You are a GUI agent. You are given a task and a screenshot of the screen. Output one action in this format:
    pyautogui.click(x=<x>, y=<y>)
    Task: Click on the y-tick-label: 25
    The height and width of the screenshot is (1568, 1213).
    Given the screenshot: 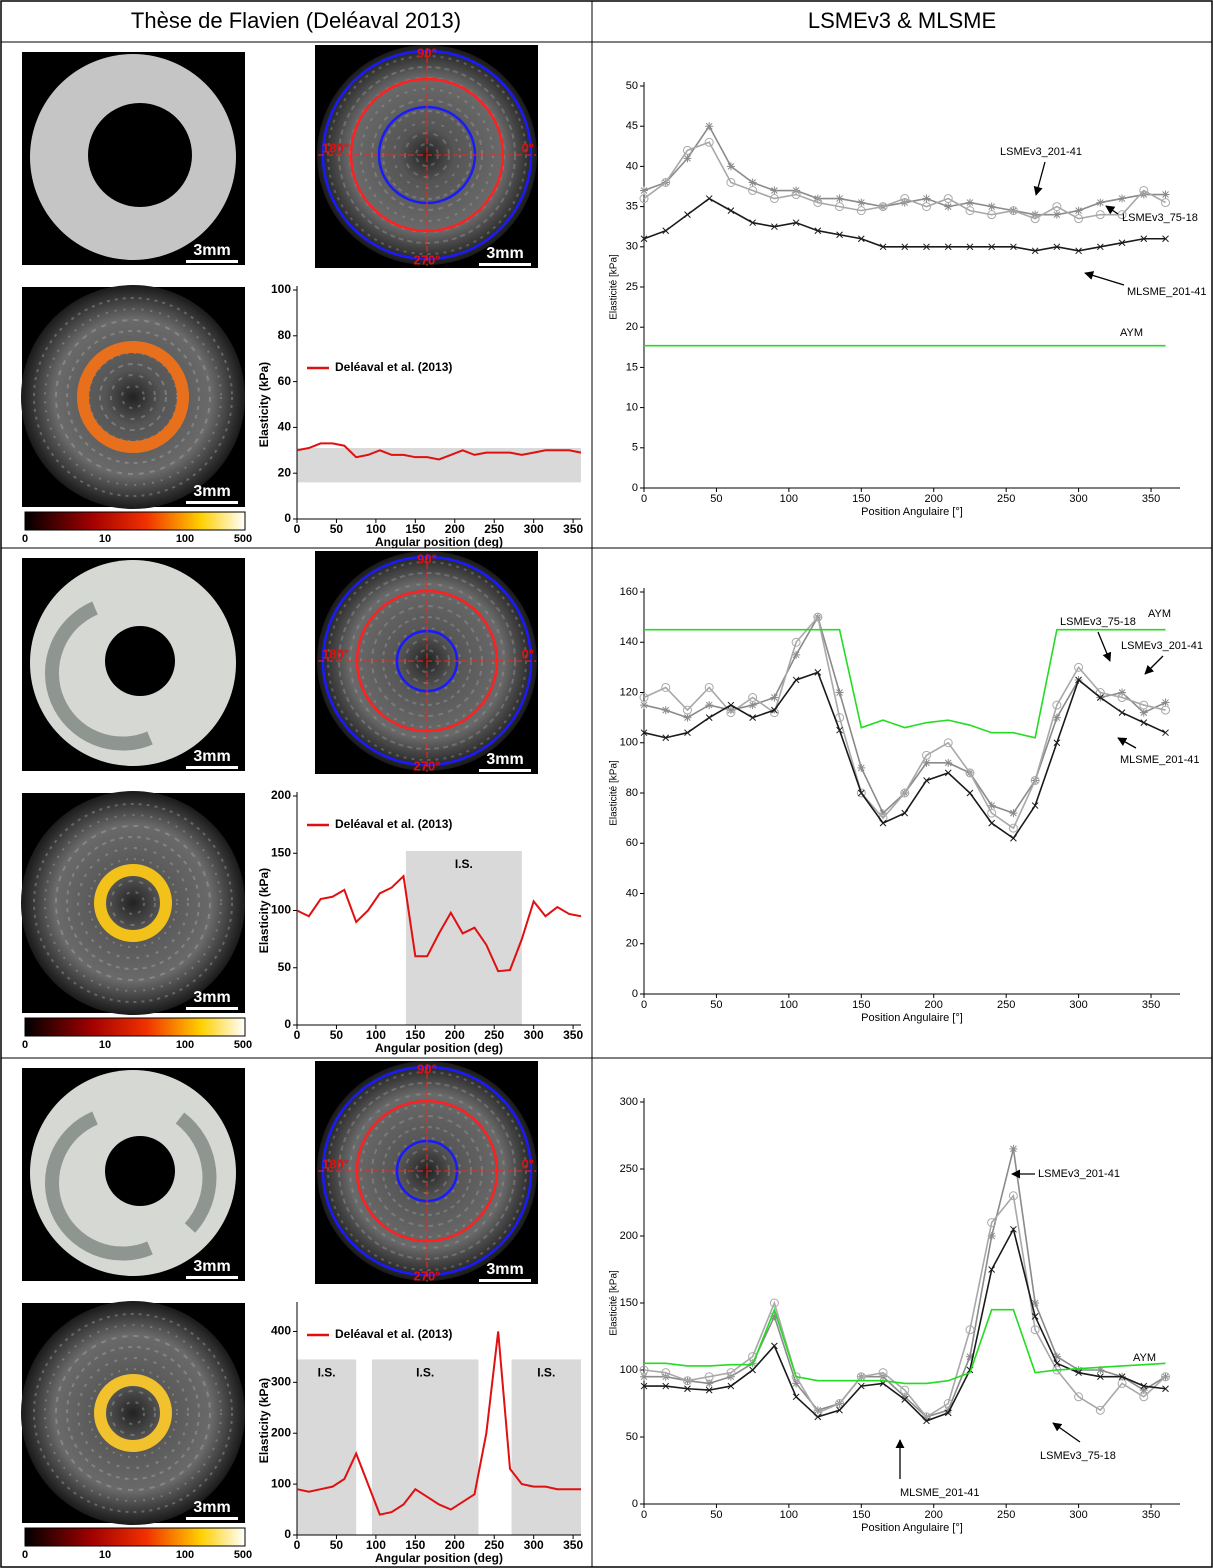 What is the action you would take?
    pyautogui.click(x=632, y=287)
    